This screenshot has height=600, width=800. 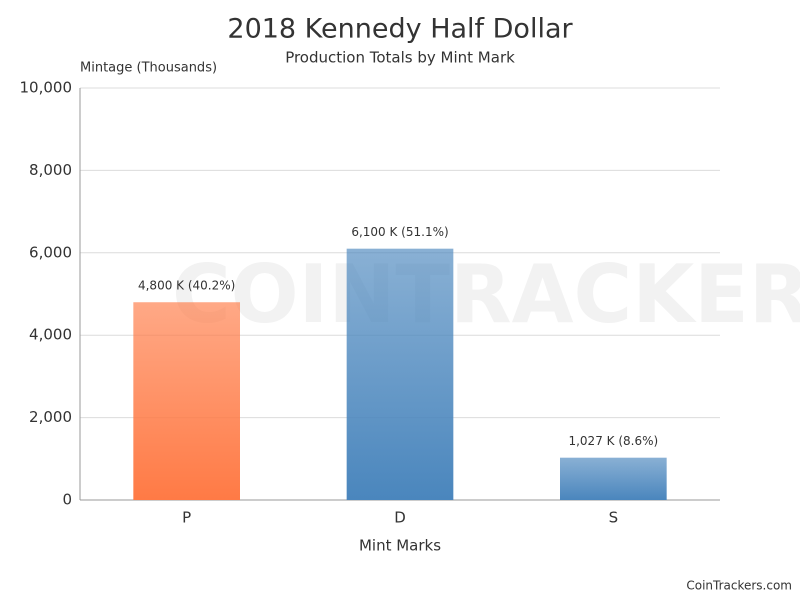 What do you see at coordinates (400, 29) in the screenshot?
I see `chart-title: 2018 Kennedy Half Dollar` at bounding box center [400, 29].